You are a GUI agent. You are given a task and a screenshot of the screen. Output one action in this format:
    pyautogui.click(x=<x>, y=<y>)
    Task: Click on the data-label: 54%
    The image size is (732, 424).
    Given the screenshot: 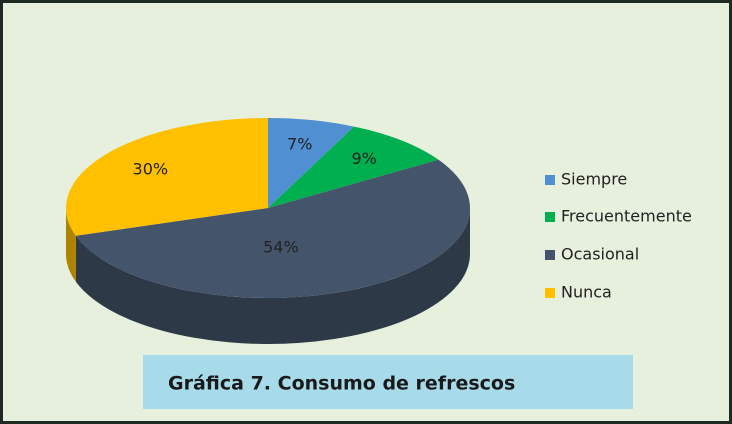 What is the action you would take?
    pyautogui.click(x=281, y=247)
    